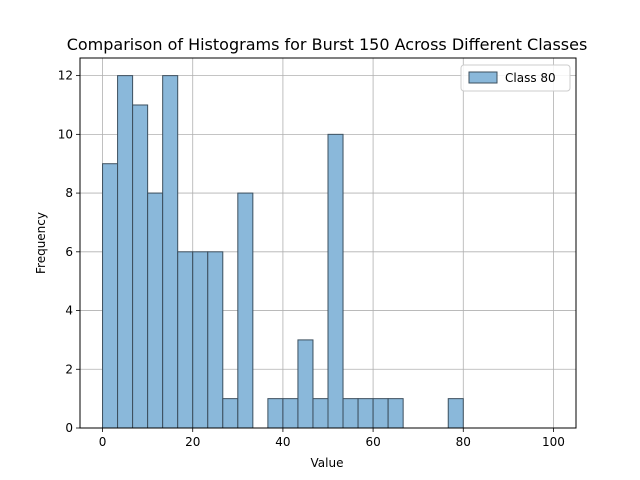 This screenshot has height=480, width=640. What do you see at coordinates (282, 442) in the screenshot?
I see `x-tick-label: 40` at bounding box center [282, 442].